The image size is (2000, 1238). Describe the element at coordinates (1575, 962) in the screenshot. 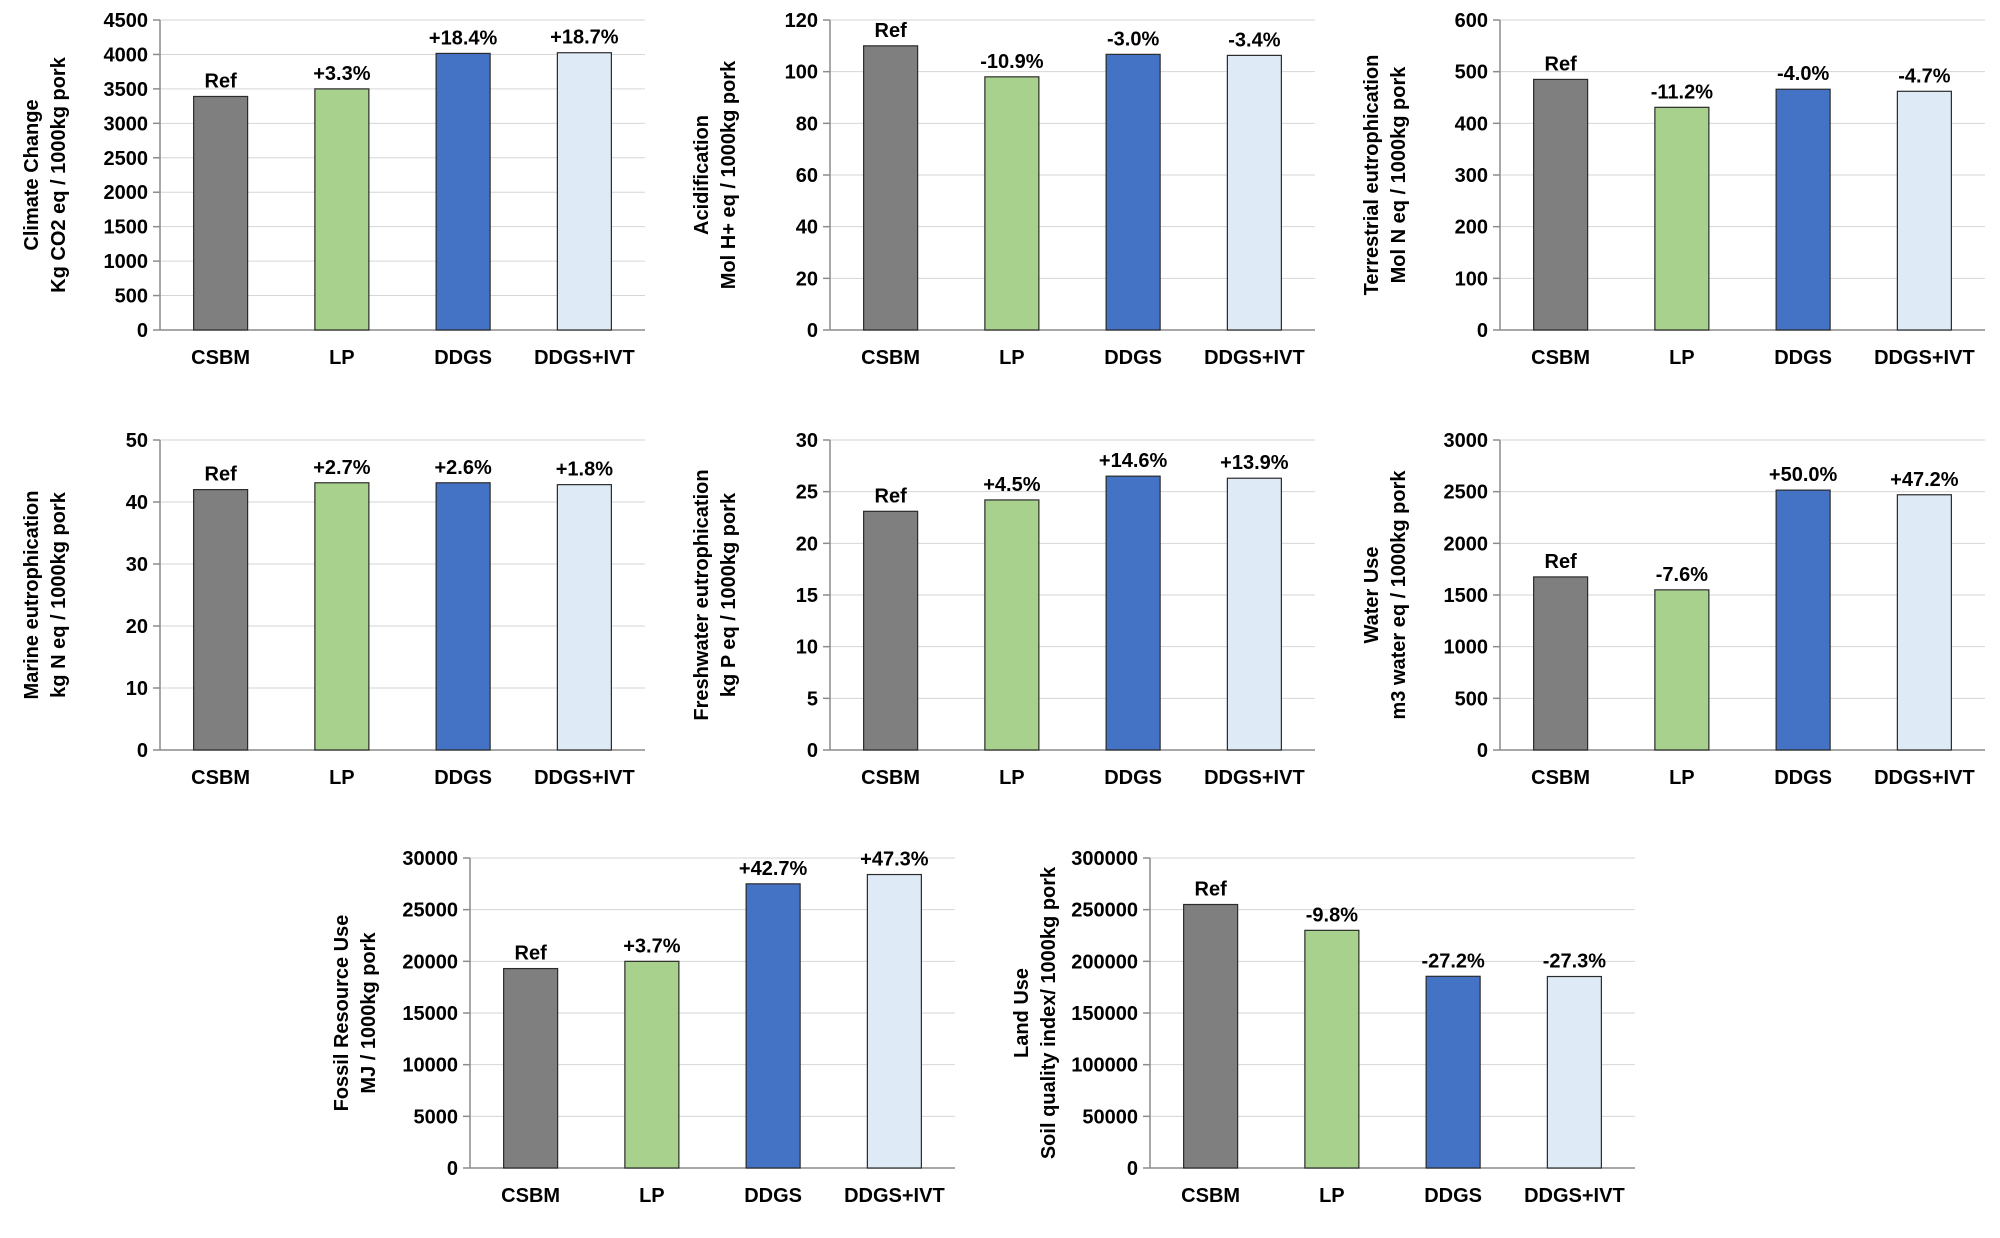

I see `data-label: -27.3%` at that location.